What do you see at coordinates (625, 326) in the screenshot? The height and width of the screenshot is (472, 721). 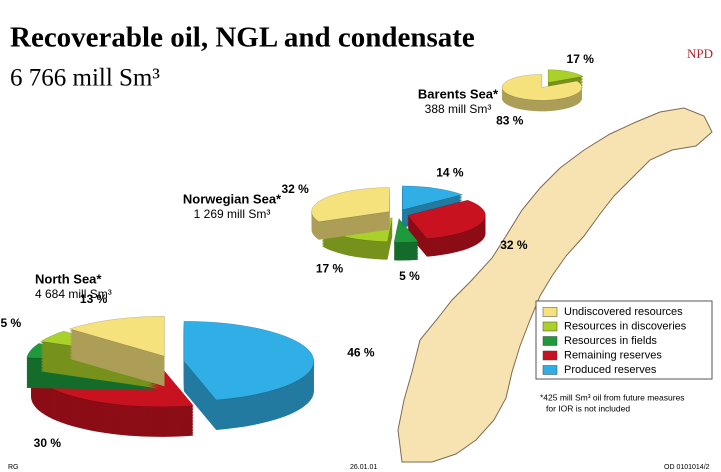 I see `legend-label: Resources in discoveries` at bounding box center [625, 326].